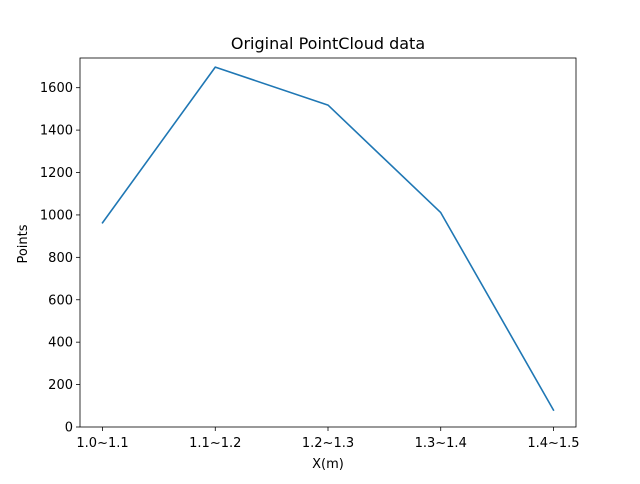  Describe the element at coordinates (23, 243) in the screenshot. I see `y-axis-label: Points` at that location.